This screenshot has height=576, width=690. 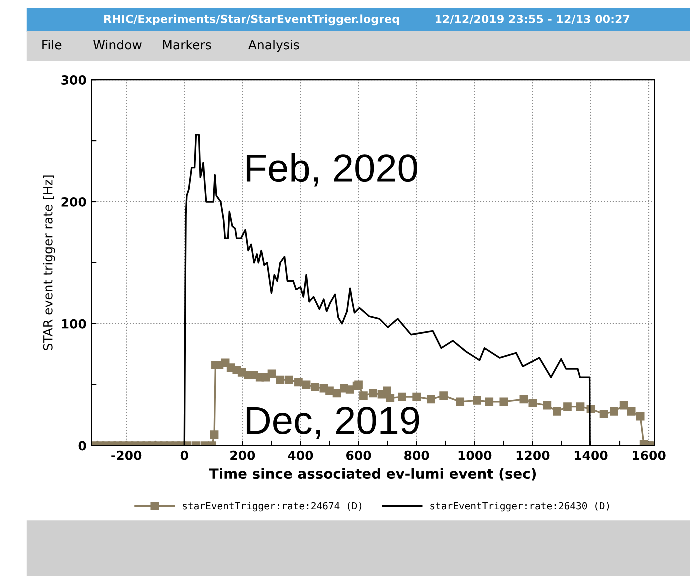 I want to click on x-axis-title: Time since associated ev-lumi event (sec), so click(x=372, y=474).